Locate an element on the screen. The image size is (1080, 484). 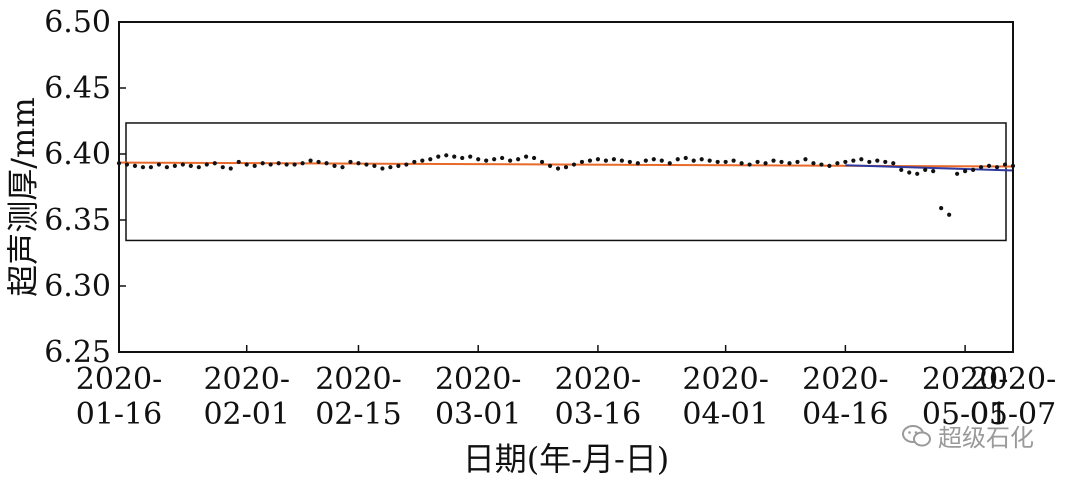
watermark: 超级石化 is located at coordinates (968, 435).